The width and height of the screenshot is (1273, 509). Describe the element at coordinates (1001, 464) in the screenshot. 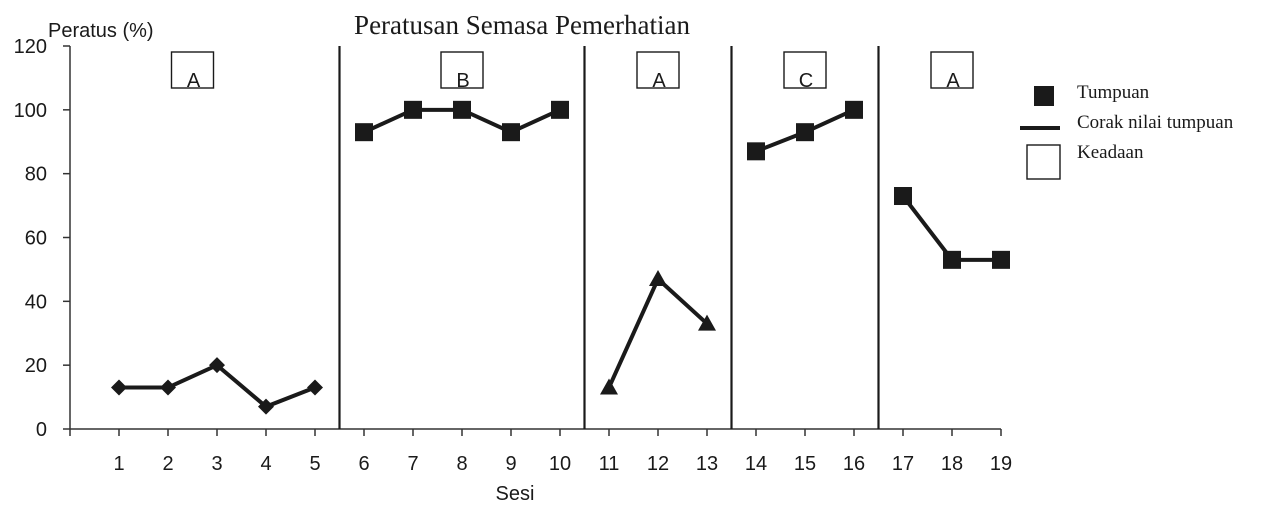

I see `x-tick-label: 19` at that location.